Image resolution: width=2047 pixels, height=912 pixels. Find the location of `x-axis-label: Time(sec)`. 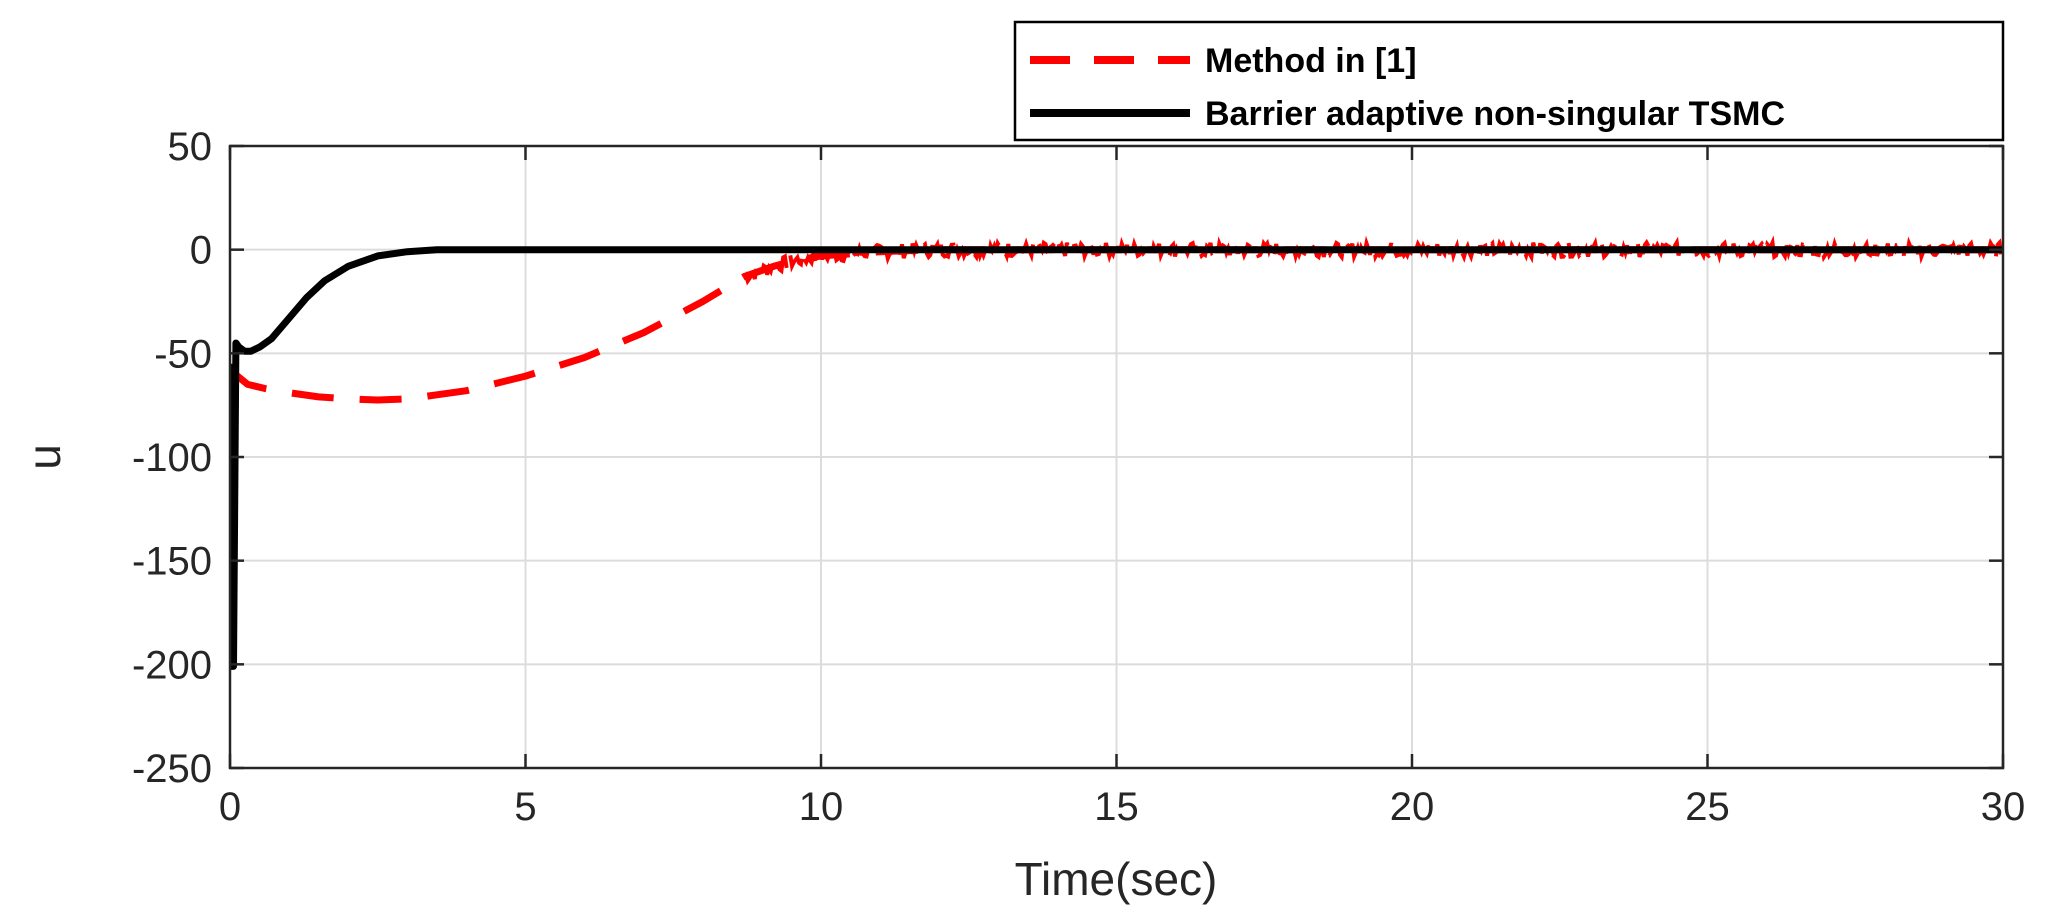

x-axis-label: Time(sec) is located at coordinates (1116, 879).